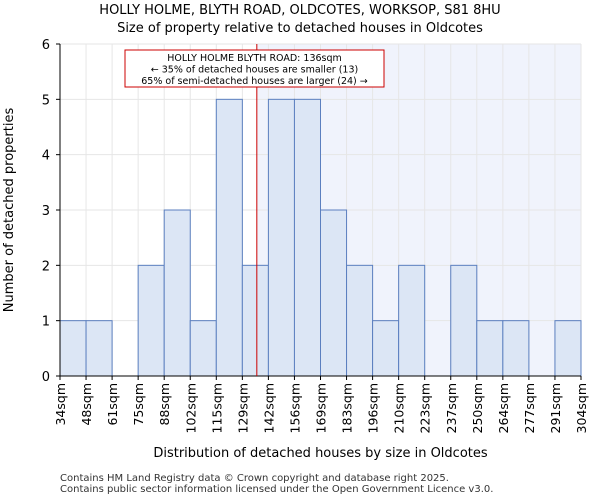 This screenshot has width=600, height=500. I want to click on x-tick-label: 183sqm, so click(347, 408).